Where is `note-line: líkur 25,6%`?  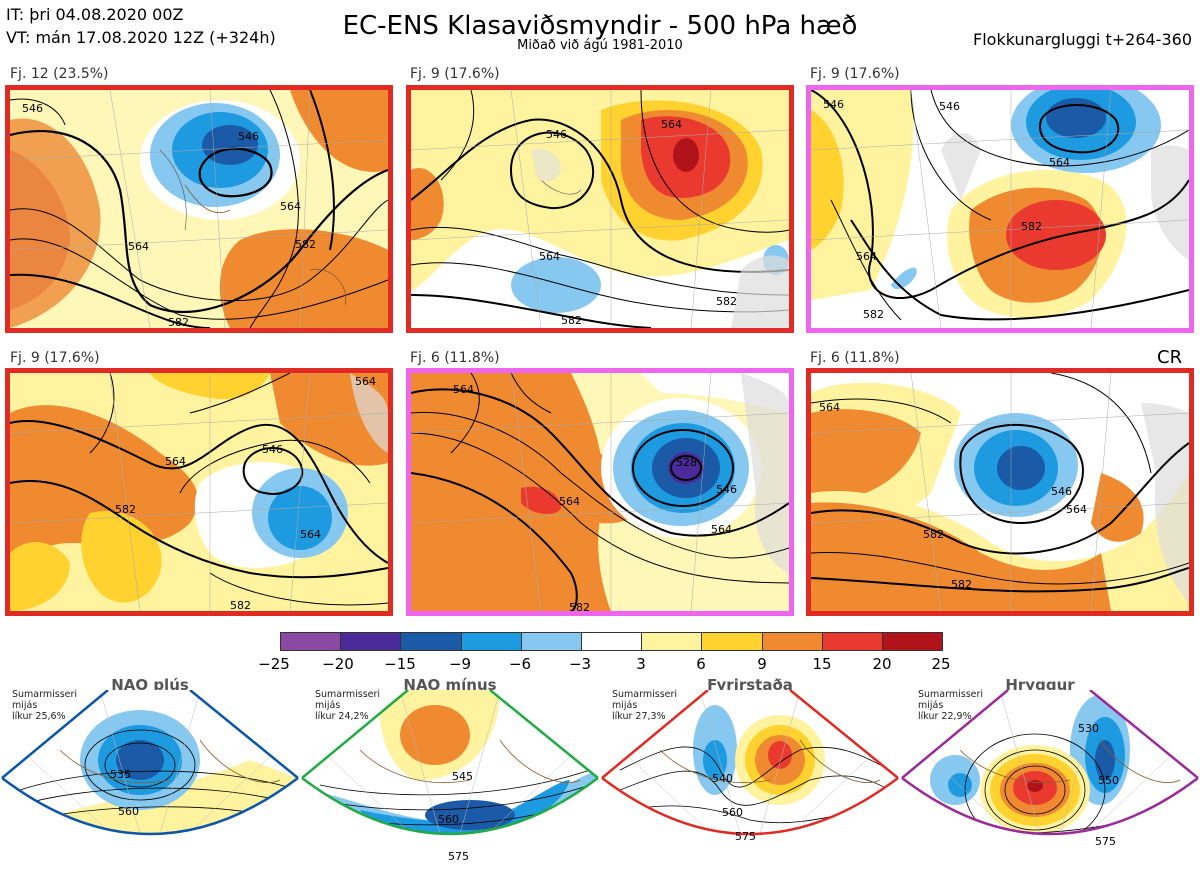 note-line: líkur 25,6% is located at coordinates (39, 716).